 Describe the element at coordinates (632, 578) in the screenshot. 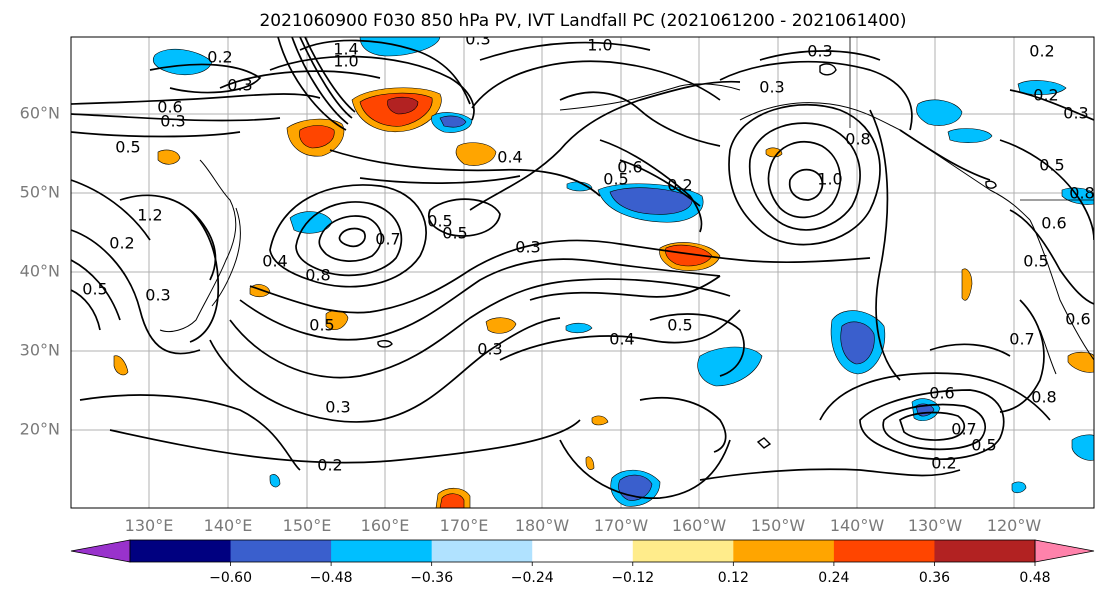

I see `colorbar-tick-label: −0.12` at that location.